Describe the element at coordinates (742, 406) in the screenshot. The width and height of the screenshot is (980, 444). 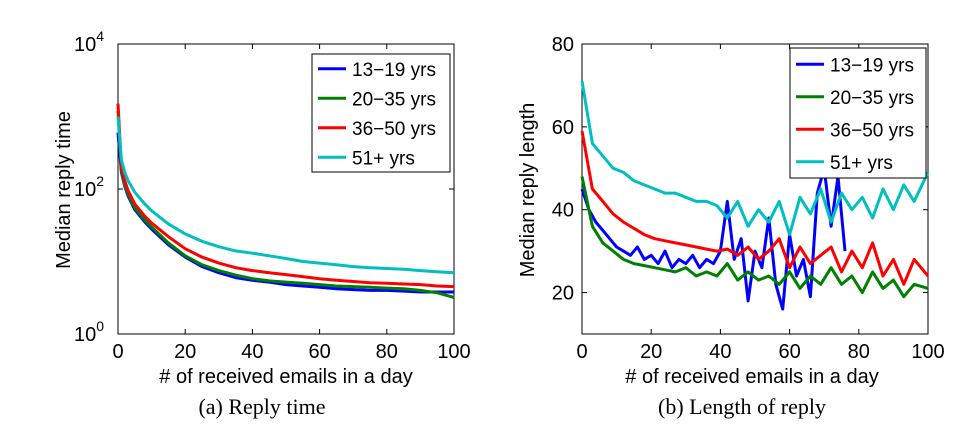
I see `caption: (b) Length of reply` at that location.